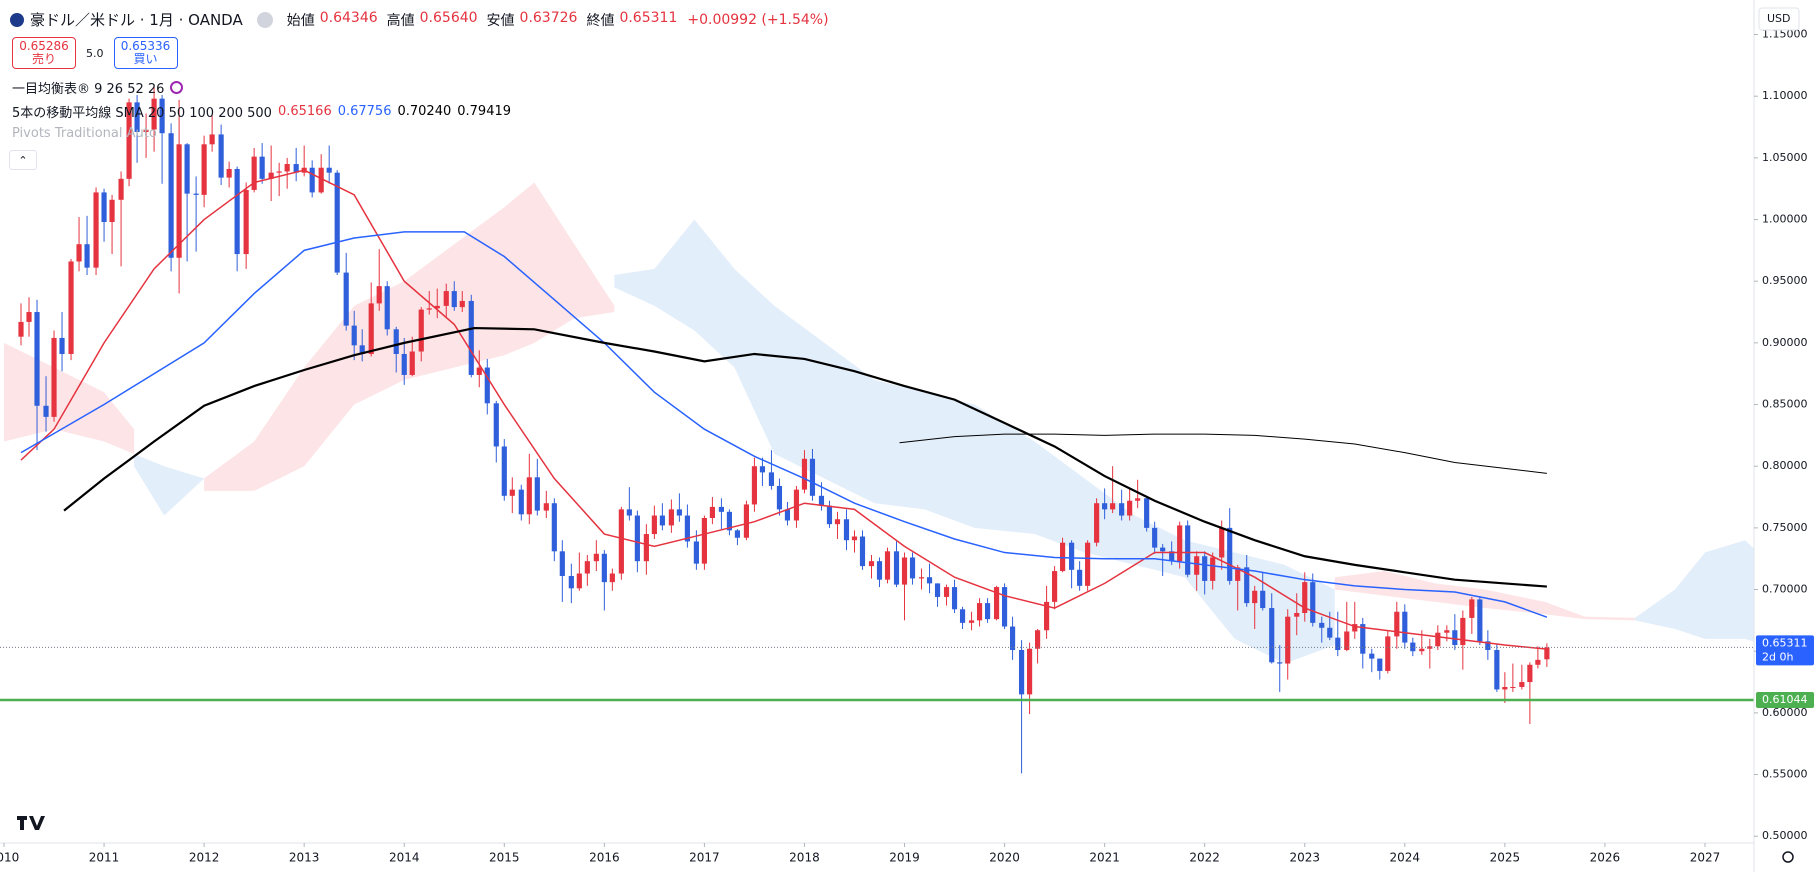  Describe the element at coordinates (1104, 858) in the screenshot. I see `x-tick-label: 2021` at that location.